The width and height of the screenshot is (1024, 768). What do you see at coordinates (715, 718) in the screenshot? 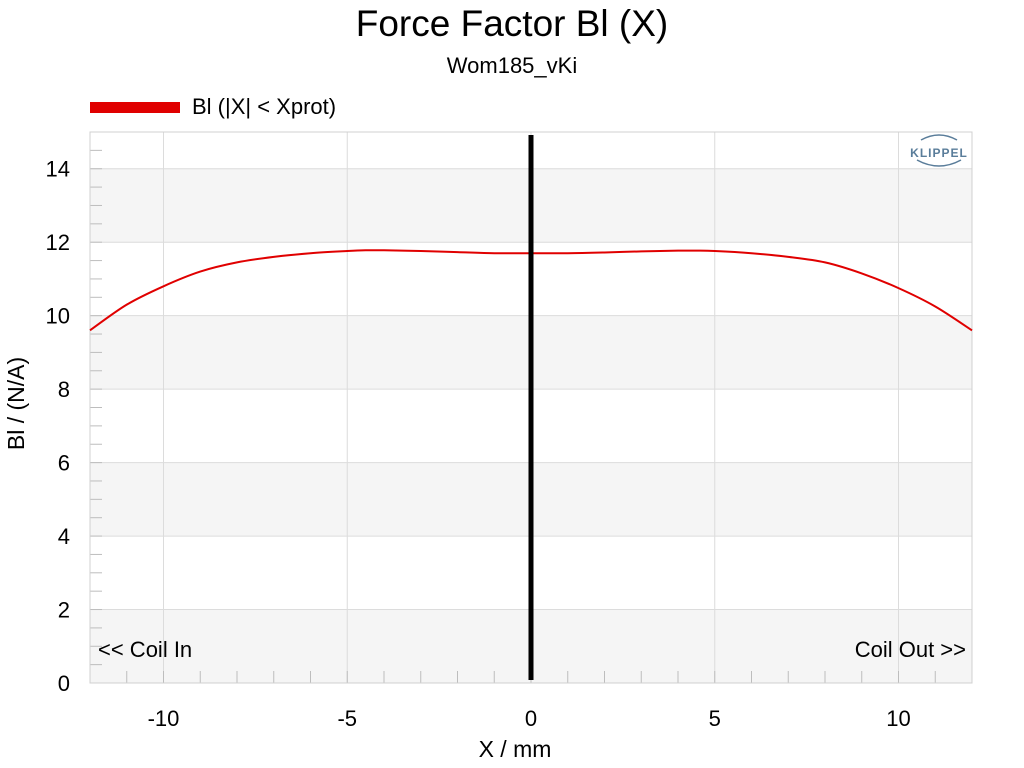
I see `x-tick-label: 5` at bounding box center [715, 718].